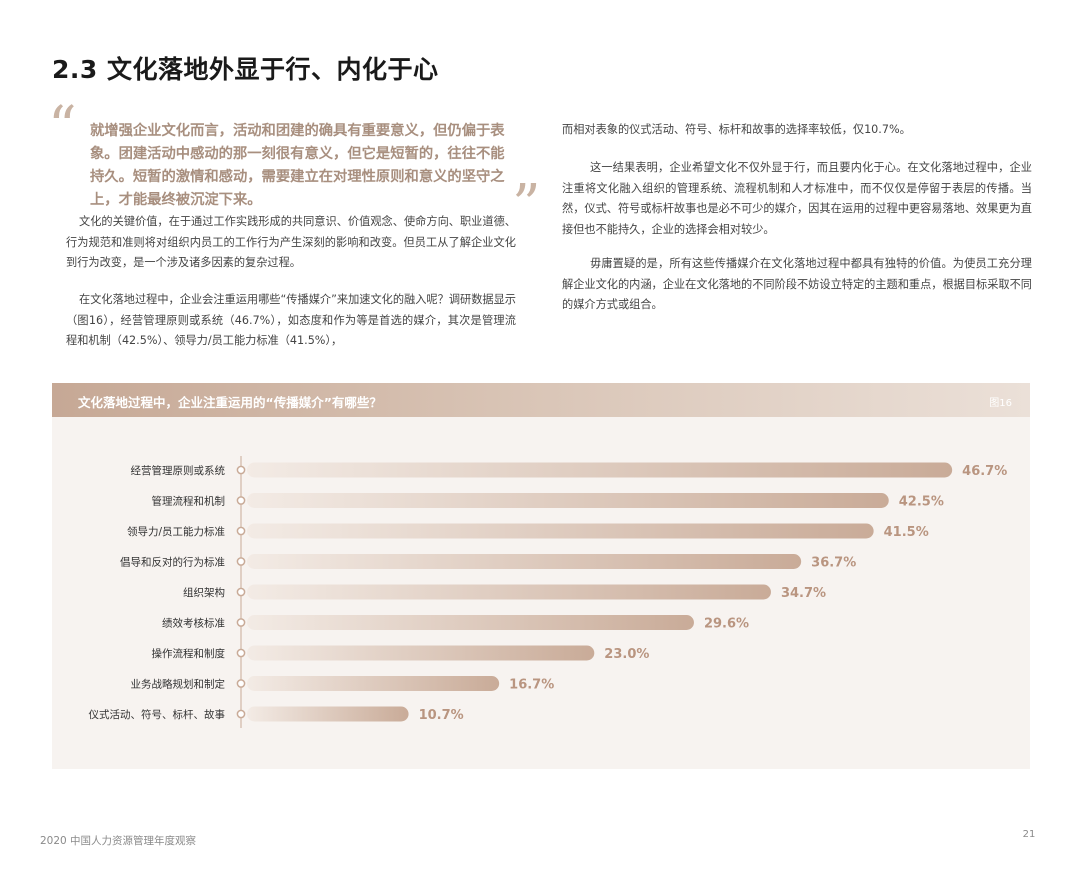  What do you see at coordinates (193, 623) in the screenshot?
I see `category-label: 绩效考核标准` at bounding box center [193, 623].